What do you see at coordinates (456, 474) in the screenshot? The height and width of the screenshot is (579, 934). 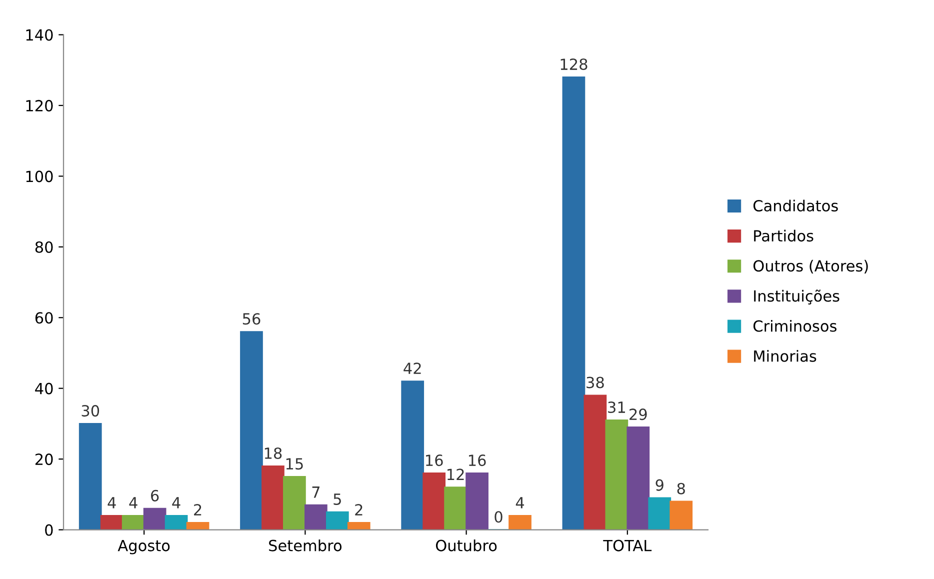 I see `data-label: 12` at bounding box center [456, 474].